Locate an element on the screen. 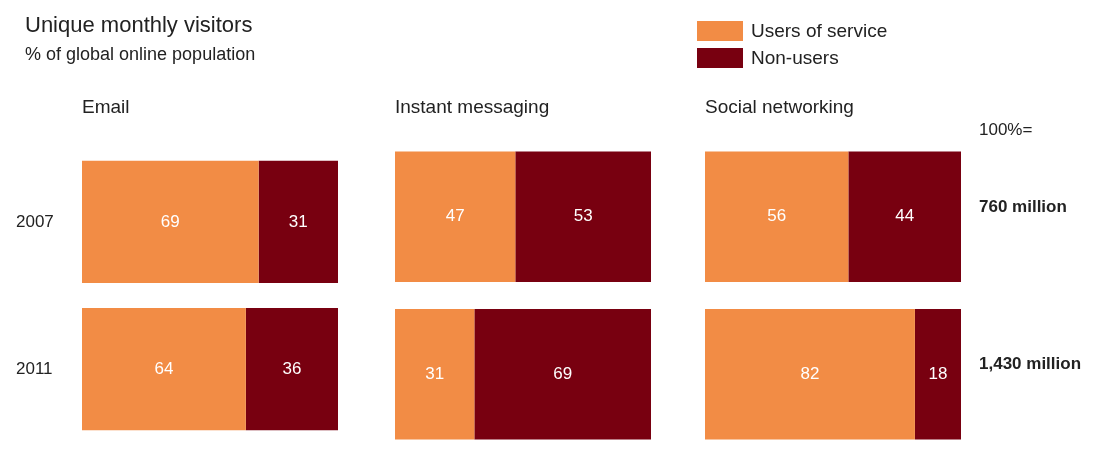 The image size is (1101, 473). data-label: 53 is located at coordinates (583, 216).